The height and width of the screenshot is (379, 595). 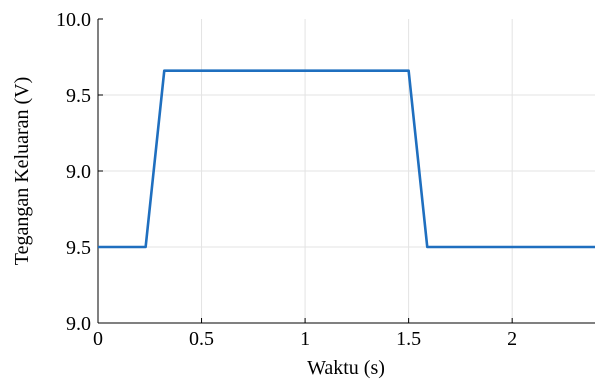 What do you see at coordinates (201, 339) in the screenshot?
I see `x-tick-label-1: 0.5` at bounding box center [201, 339].